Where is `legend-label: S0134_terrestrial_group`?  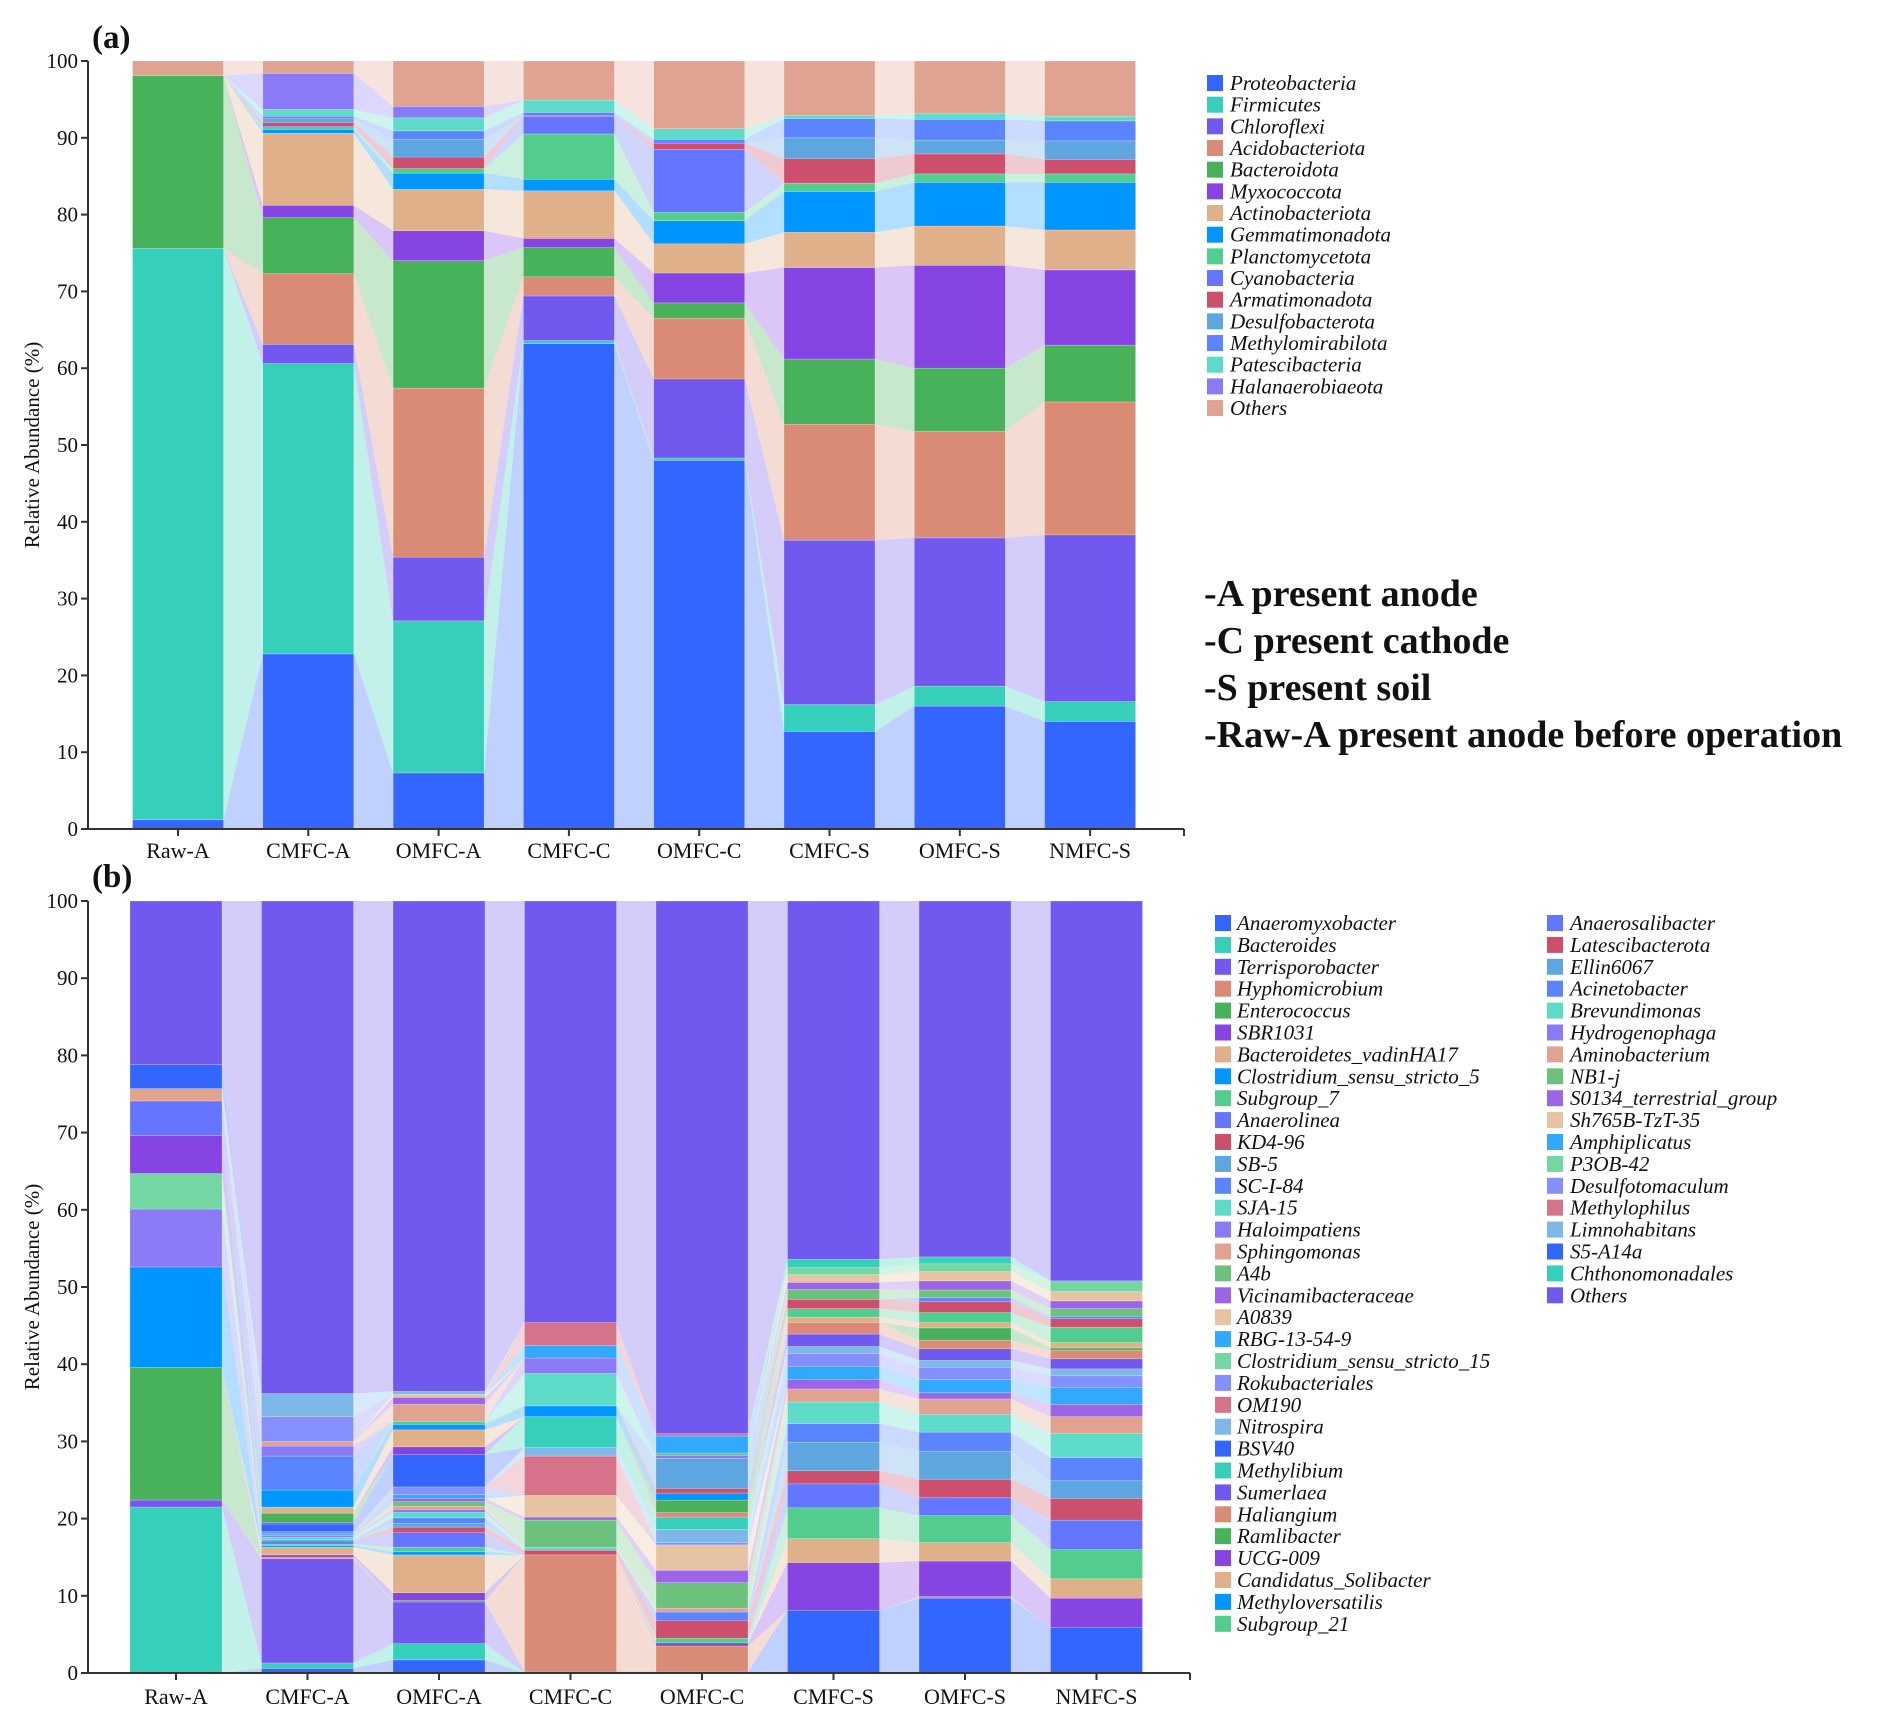 legend-label: S0134_terrestrial_group is located at coordinates (1673, 1098).